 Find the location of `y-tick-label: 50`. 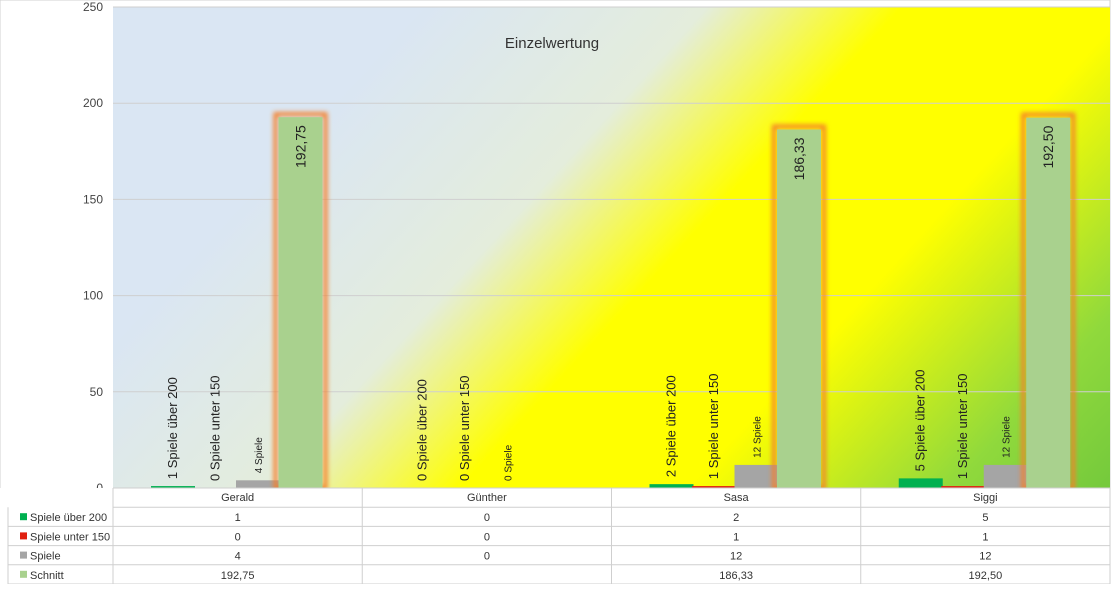

y-tick-label: 50 is located at coordinates (97, 392).